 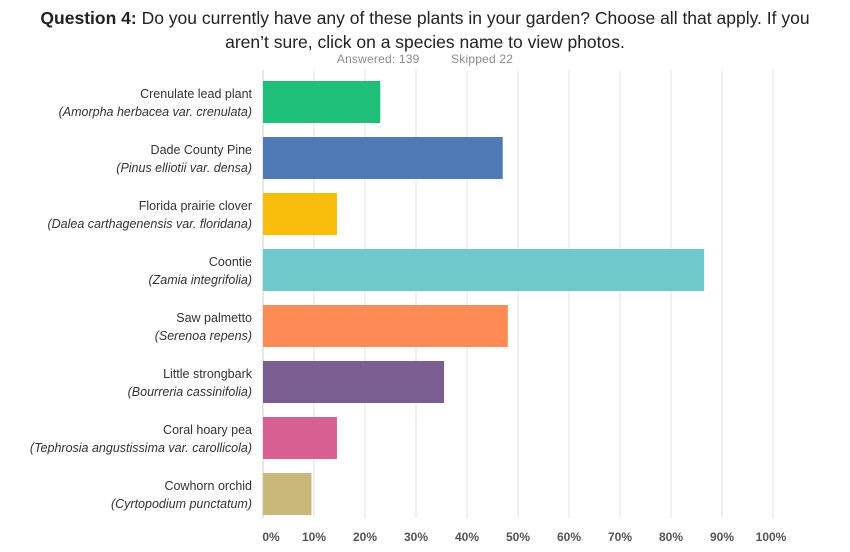 What do you see at coordinates (271, 537) in the screenshot?
I see `x-tick-label: 0%` at bounding box center [271, 537].